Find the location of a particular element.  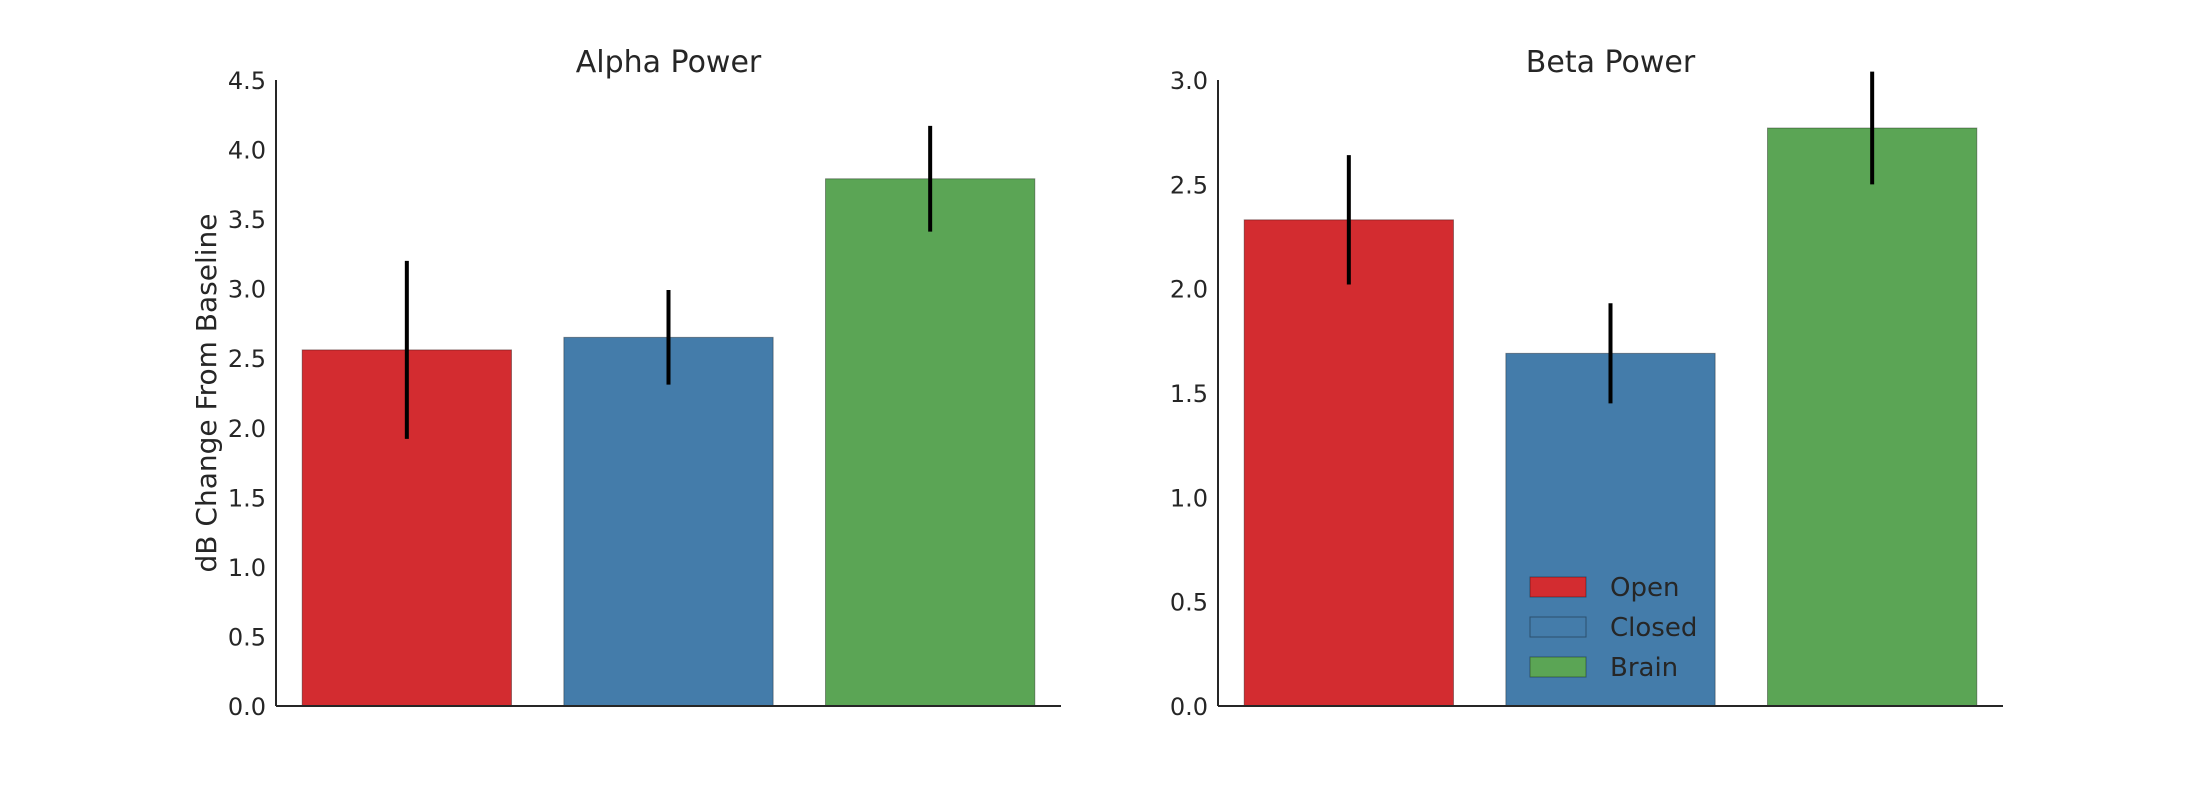

y-axis-label: dB Change From Baseline is located at coordinates (206, 393).